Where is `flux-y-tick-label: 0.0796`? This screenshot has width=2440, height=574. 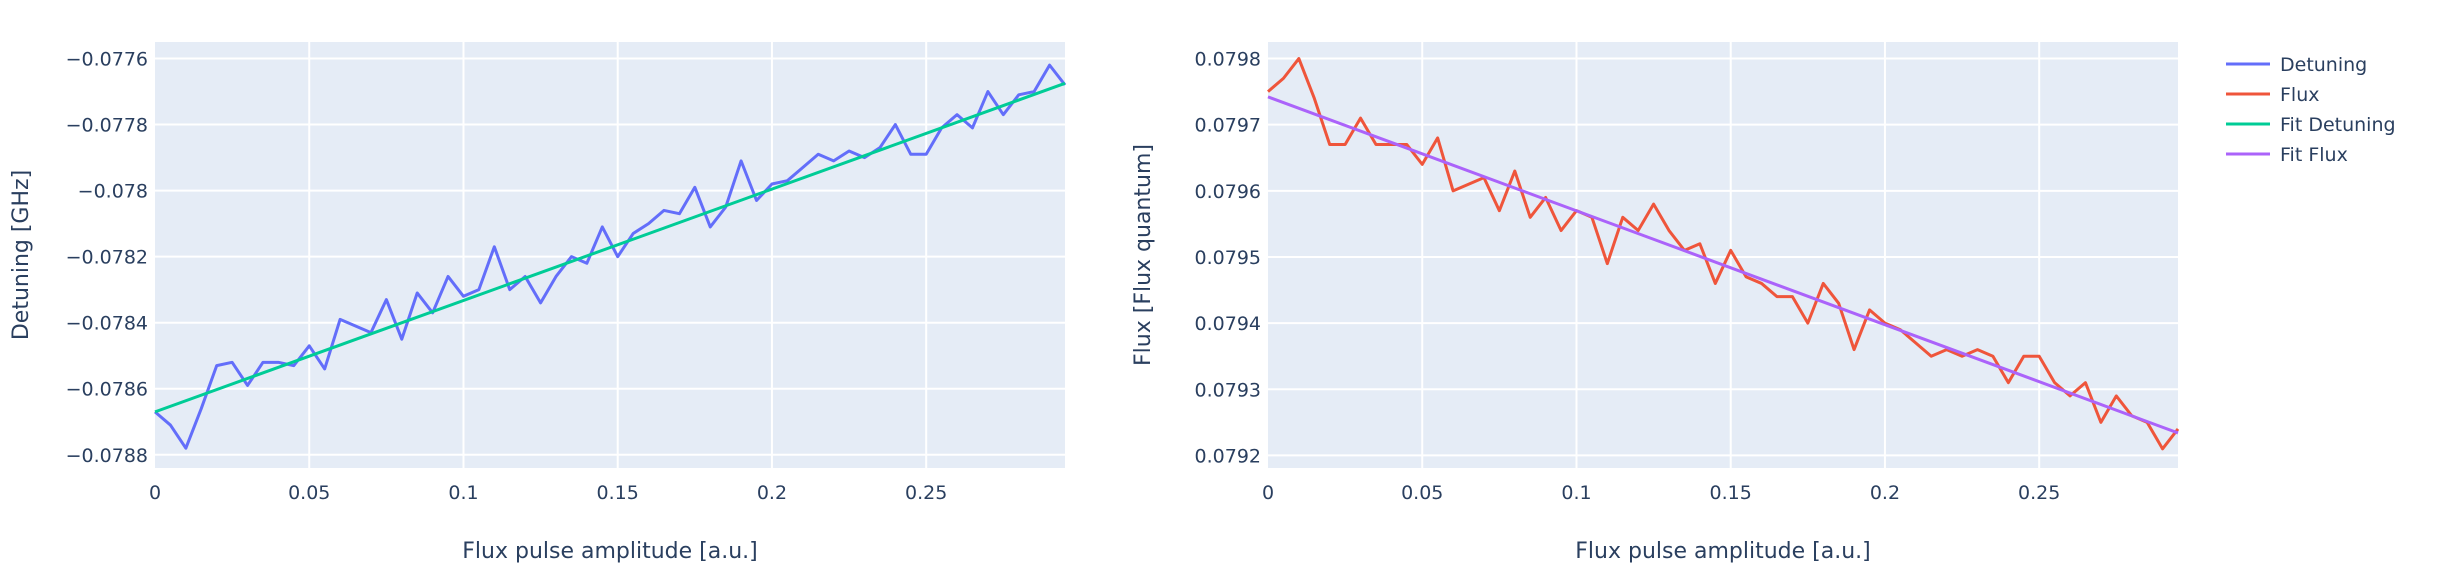
flux-y-tick-label: 0.0796 is located at coordinates (1228, 192).